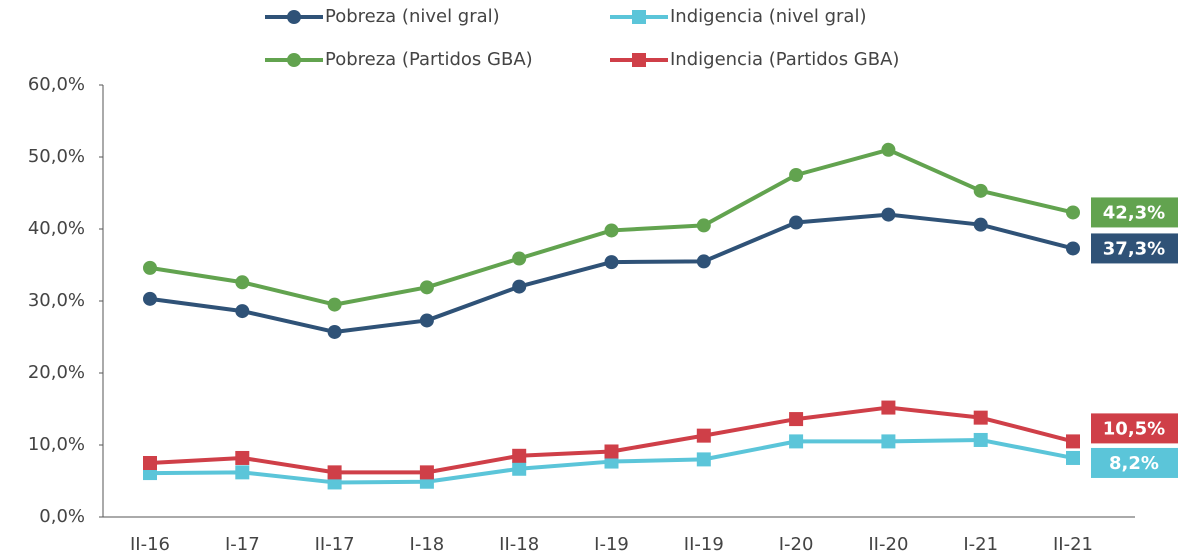  What do you see at coordinates (429, 59) in the screenshot?
I see `legend-label: Pobreza (Partidos GBA)` at bounding box center [429, 59].